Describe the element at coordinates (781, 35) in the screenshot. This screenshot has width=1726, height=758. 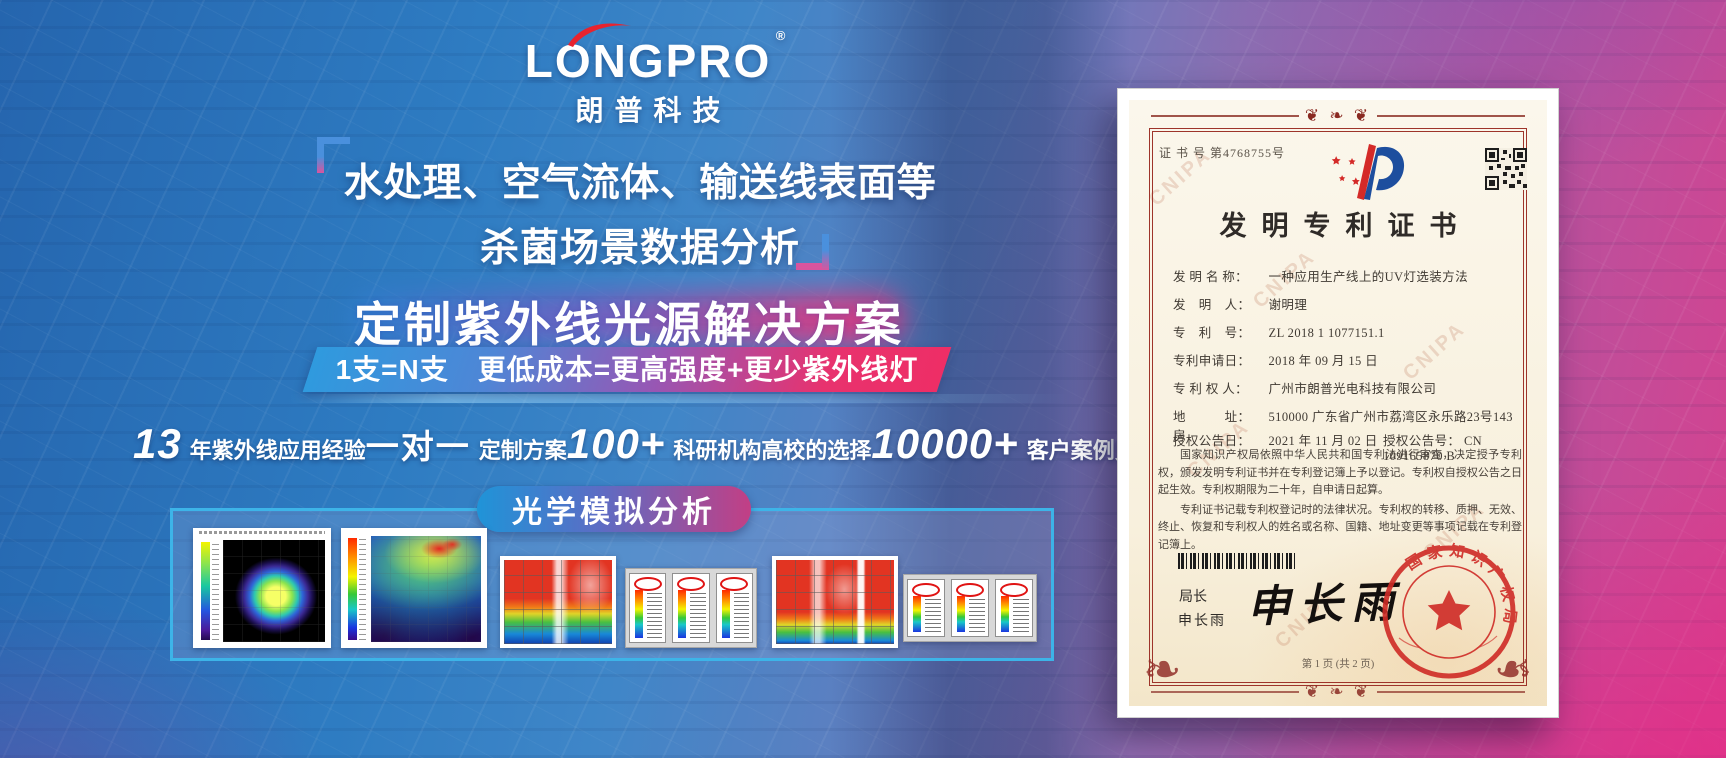
I see `registered-trademark-icon: ®` at that location.